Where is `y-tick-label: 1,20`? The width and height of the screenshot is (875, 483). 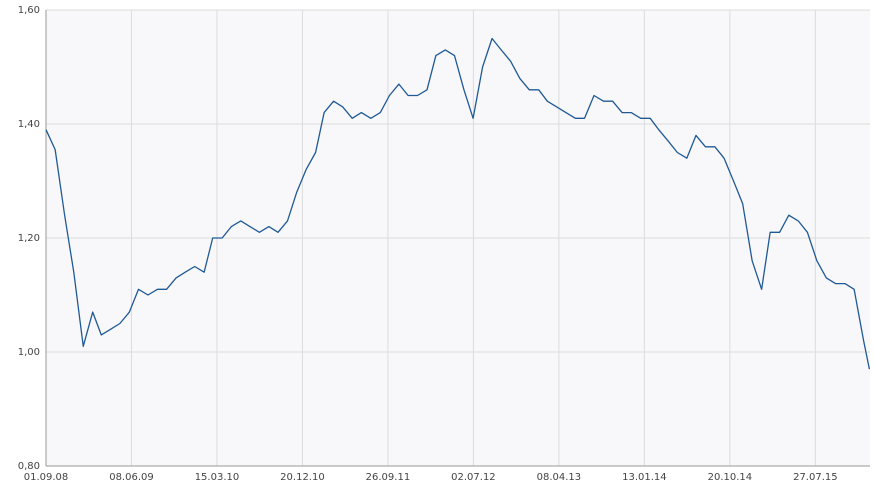 y-tick-label: 1,20 is located at coordinates (29, 238).